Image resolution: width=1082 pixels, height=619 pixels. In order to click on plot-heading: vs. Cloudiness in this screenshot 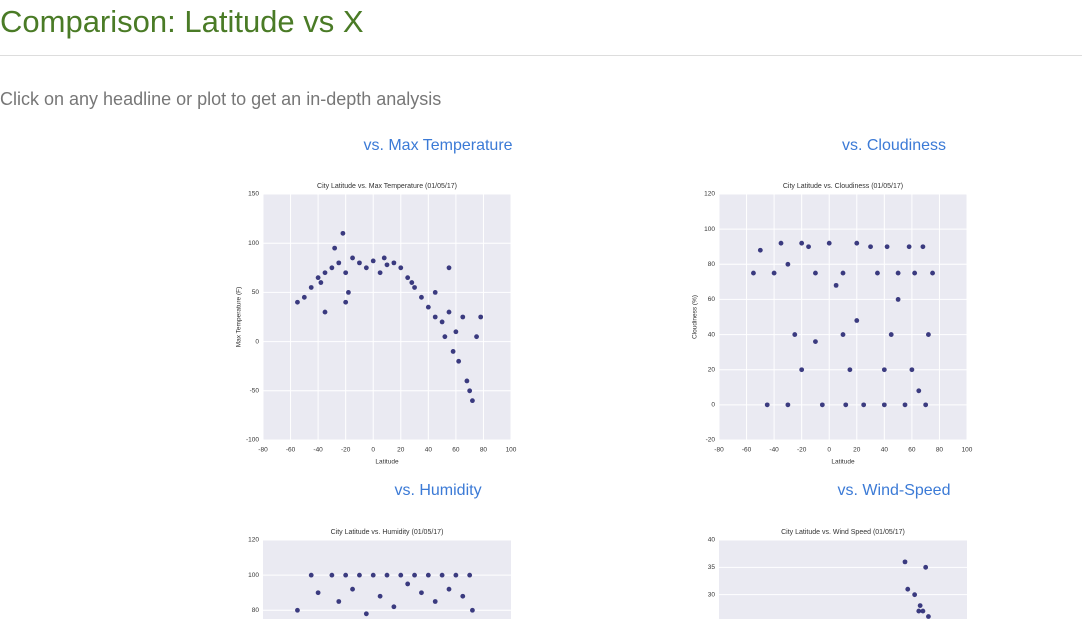, I will do `click(894, 145)`.